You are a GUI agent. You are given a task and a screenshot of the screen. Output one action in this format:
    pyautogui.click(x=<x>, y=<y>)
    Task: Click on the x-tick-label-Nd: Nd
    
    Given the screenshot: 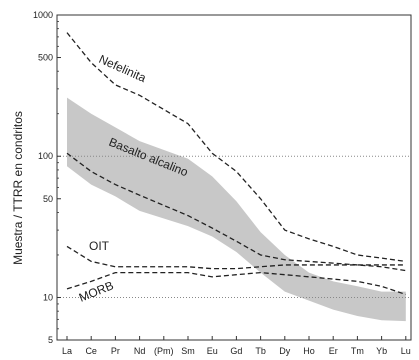 What is the action you would take?
    pyautogui.click(x=140, y=351)
    